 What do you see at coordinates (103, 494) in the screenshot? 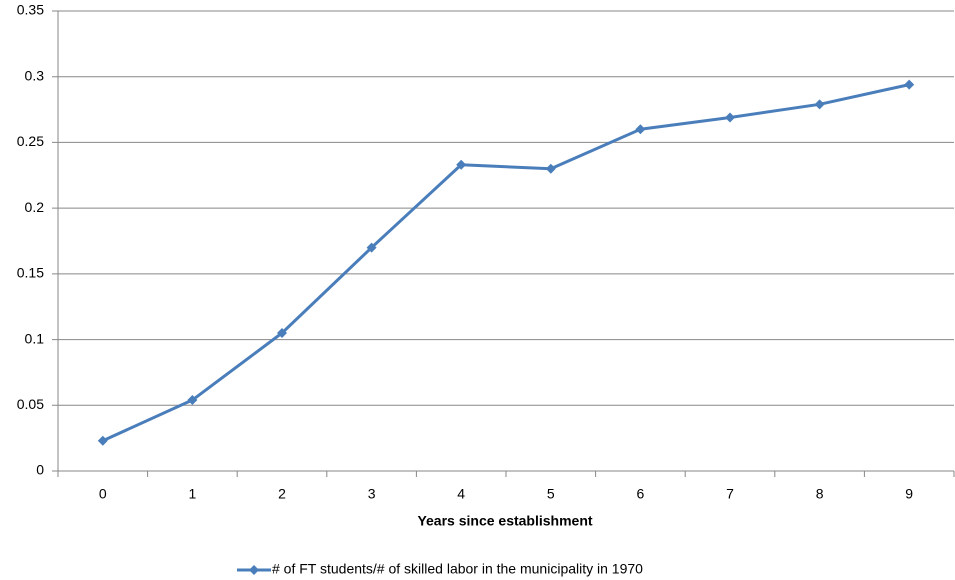
I see `x-tick-label: 0` at bounding box center [103, 494].